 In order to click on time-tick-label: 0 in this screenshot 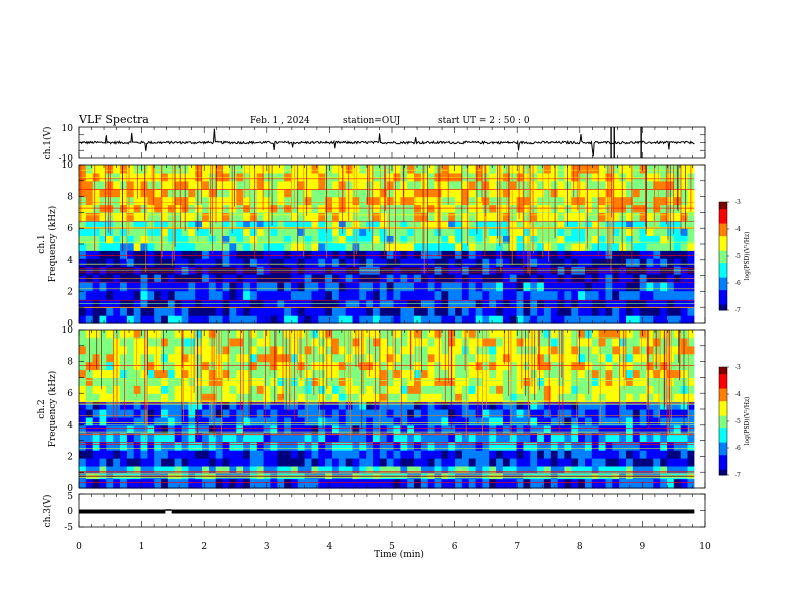, I will do `click(79, 547)`.